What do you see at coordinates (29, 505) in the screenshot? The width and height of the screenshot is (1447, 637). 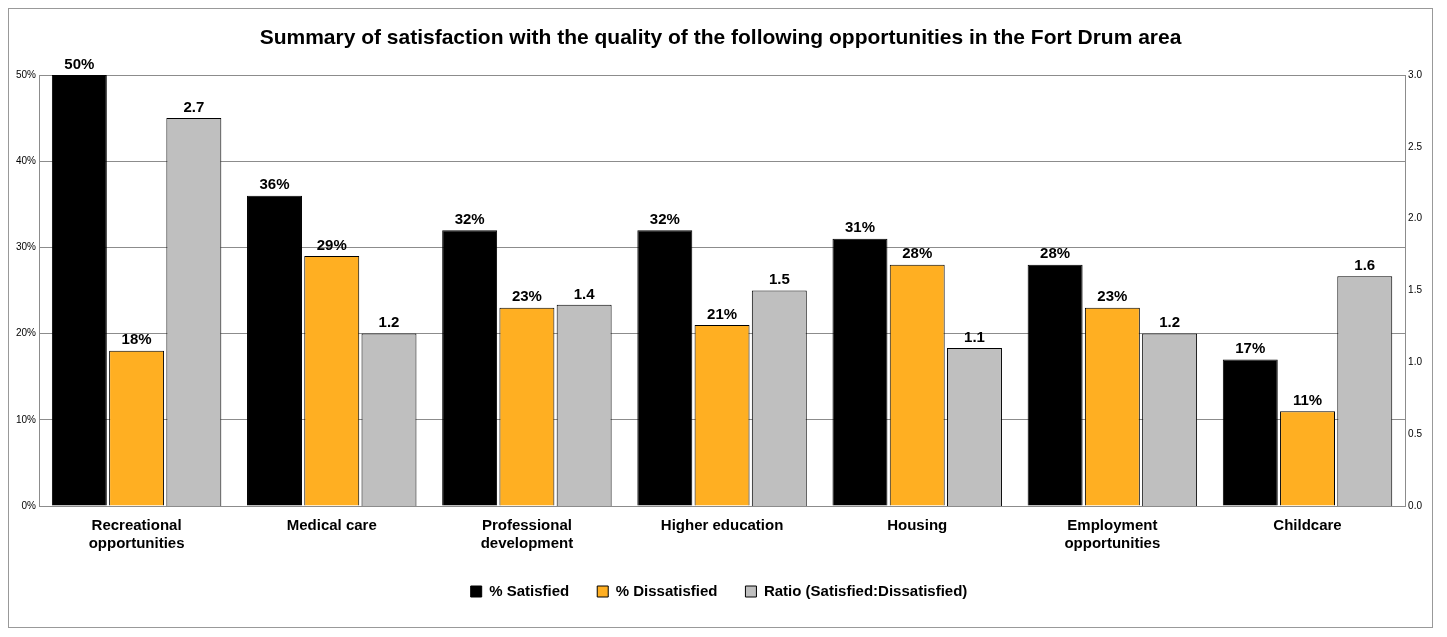 I see `y-tick-label: 0%` at bounding box center [29, 505].